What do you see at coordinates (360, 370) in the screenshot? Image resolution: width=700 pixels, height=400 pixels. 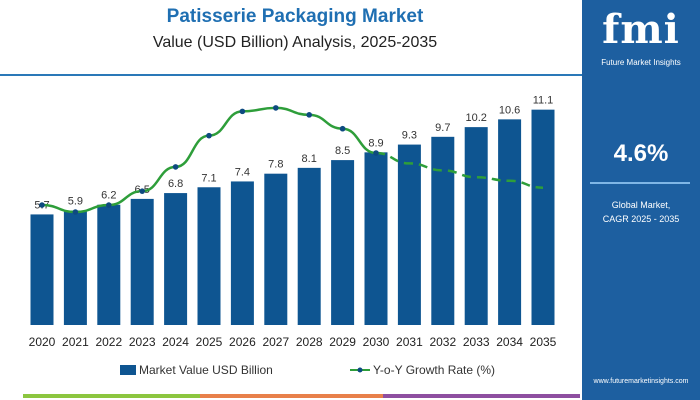 I see `line-marker-icon` at bounding box center [360, 370].